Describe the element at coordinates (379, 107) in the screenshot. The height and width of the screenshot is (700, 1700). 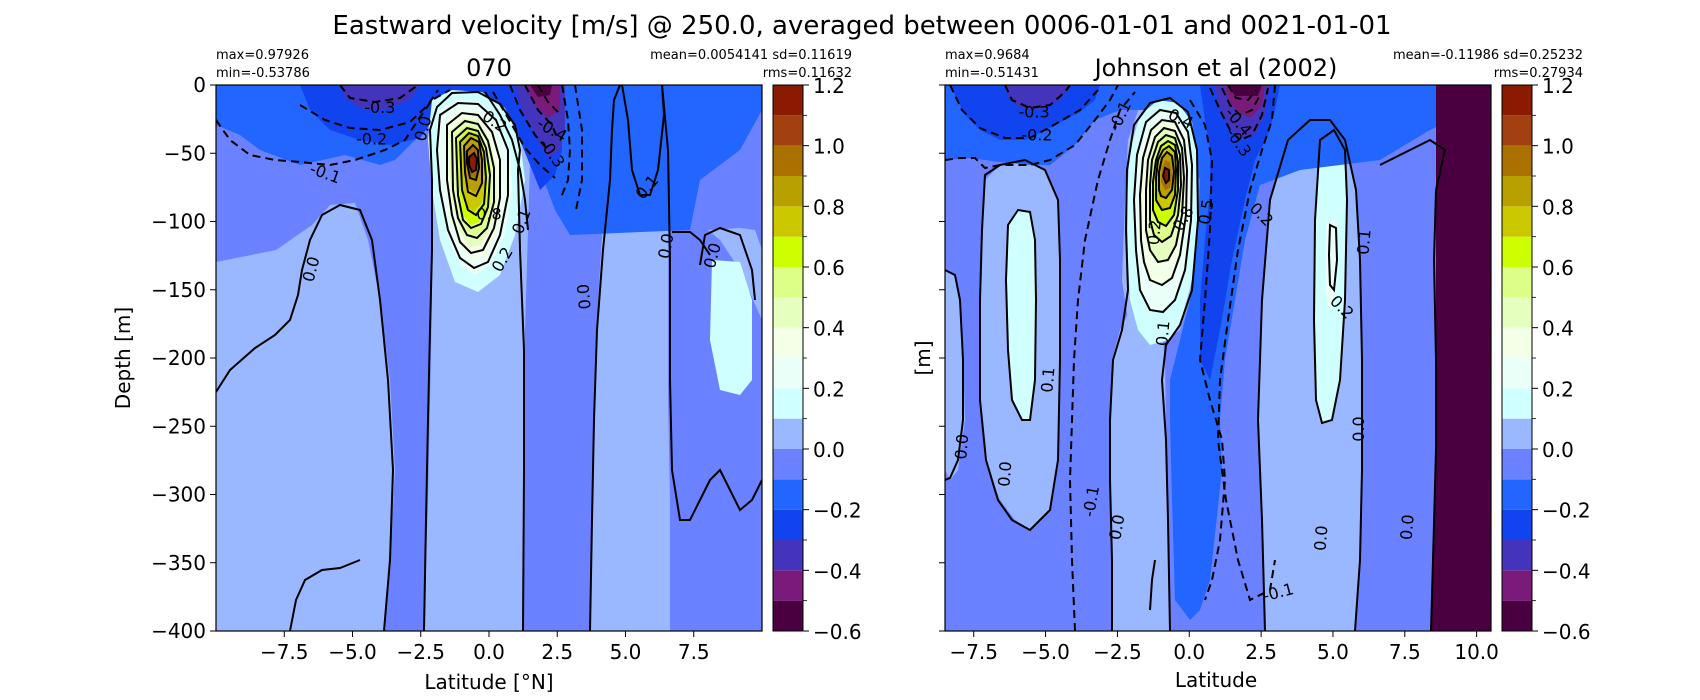
I see `contour-label: -0.3` at that location.